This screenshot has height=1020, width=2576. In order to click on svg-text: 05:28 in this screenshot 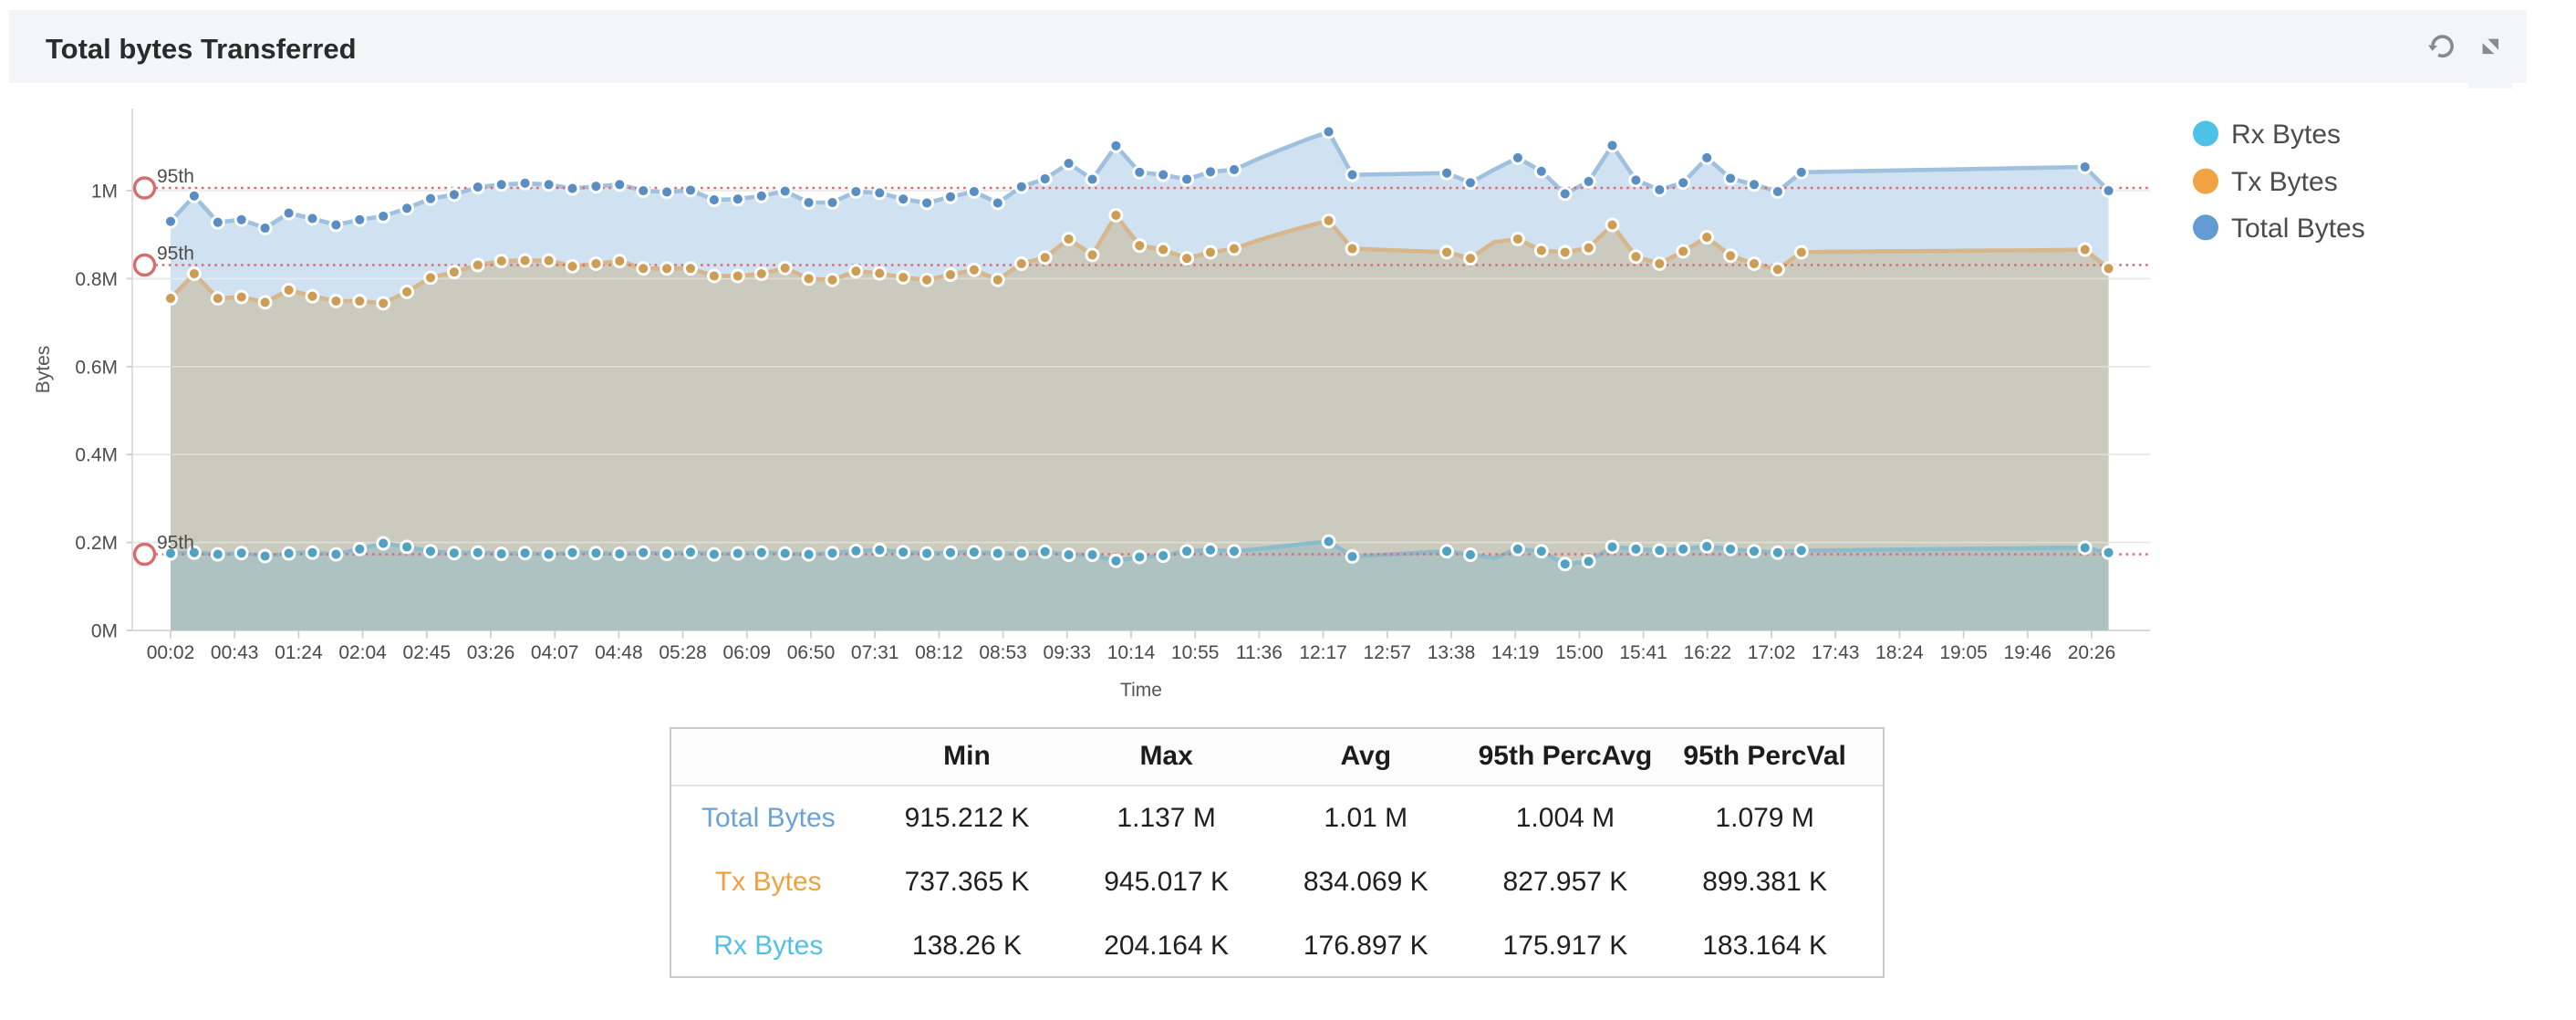, I will do `click(683, 652)`.